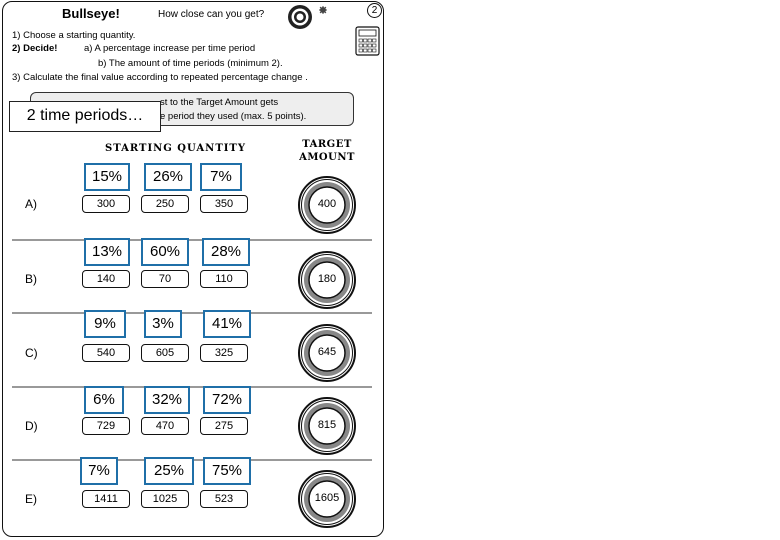 This screenshot has height=540, width=780. I want to click on percent-increase-box: 28%, so click(226, 252).